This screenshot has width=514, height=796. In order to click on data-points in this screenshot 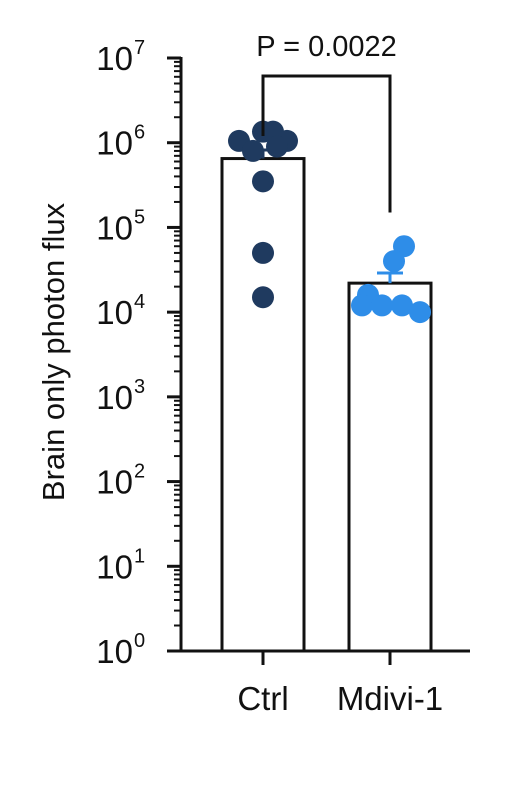, I will do `click(329, 222)`.